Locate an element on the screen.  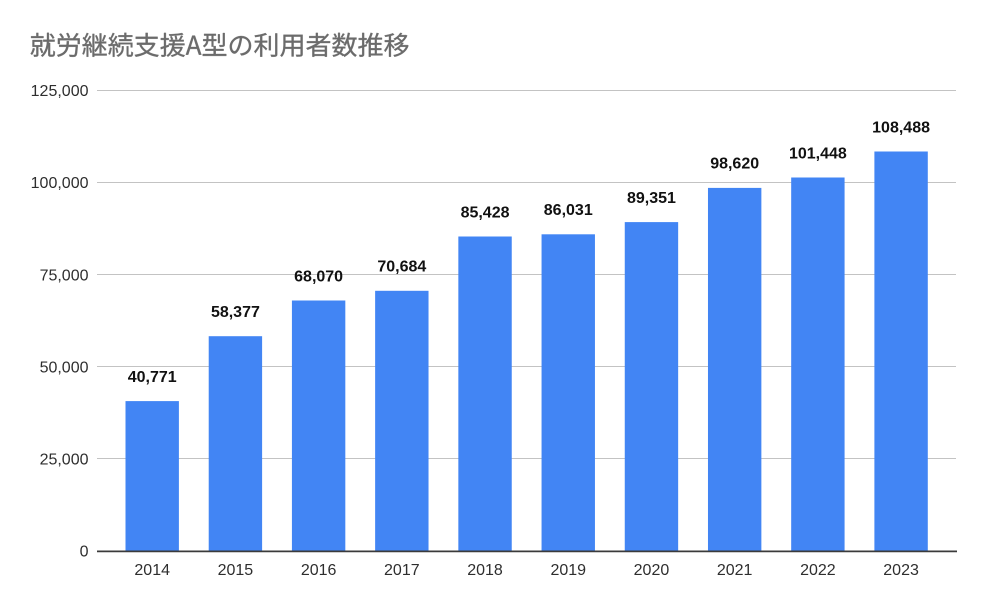
svg-text: 2018 is located at coordinates (485, 570).